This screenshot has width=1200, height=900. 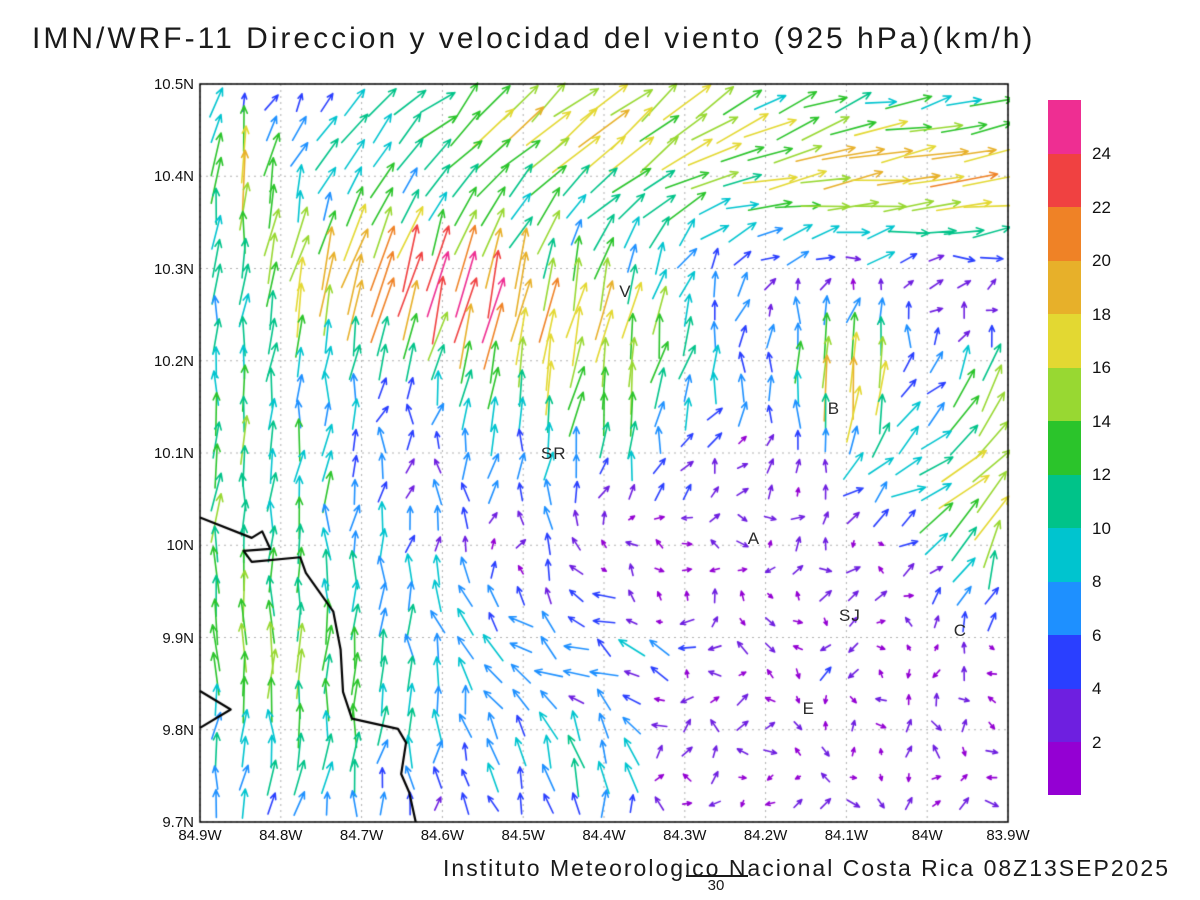 What do you see at coordinates (717, 876) in the screenshot?
I see `caption-underline` at bounding box center [717, 876].